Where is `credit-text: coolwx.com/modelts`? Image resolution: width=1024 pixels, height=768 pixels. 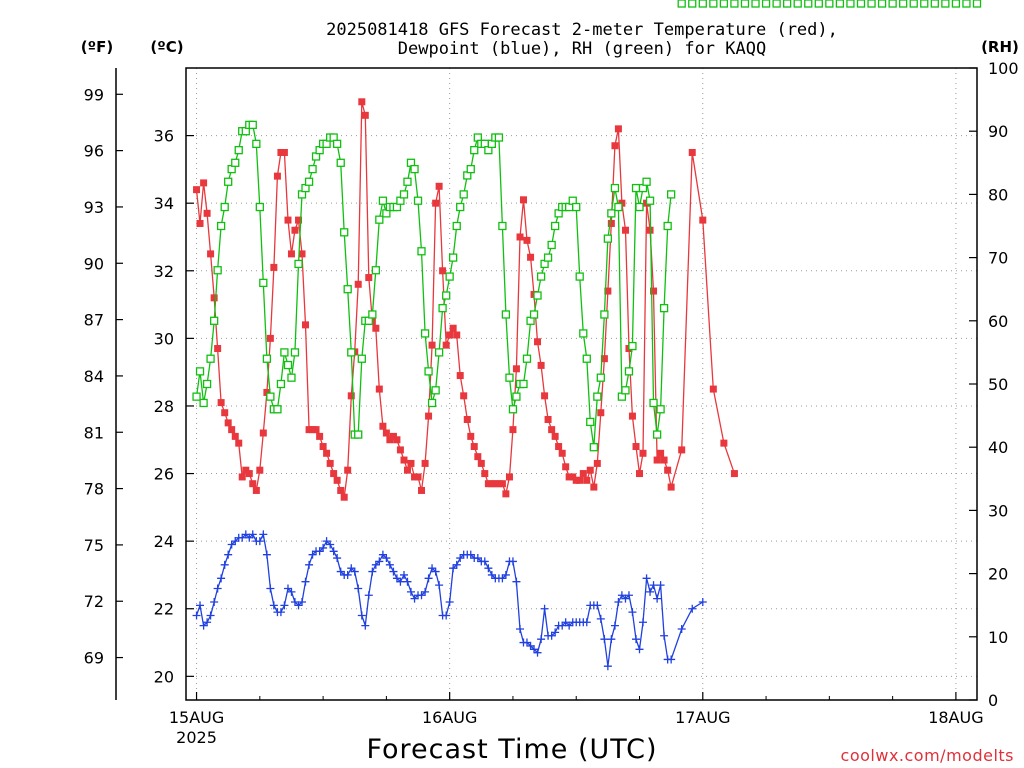 credit-text: coolwx.com/modelts is located at coordinates (927, 755).